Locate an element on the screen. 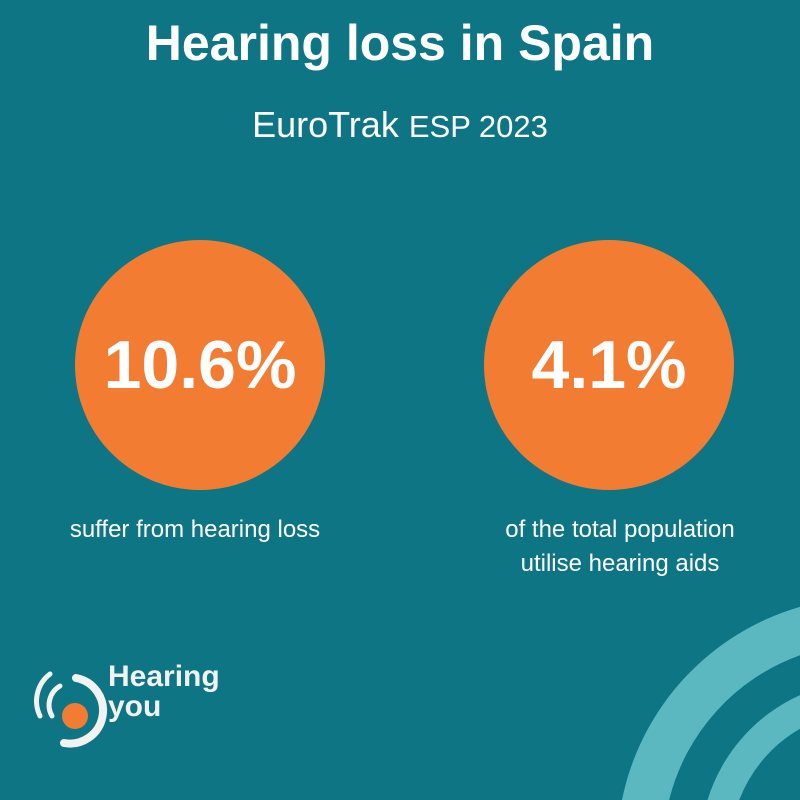 The image size is (800, 800). caption-line: suffer from hearing loss is located at coordinates (195, 529).